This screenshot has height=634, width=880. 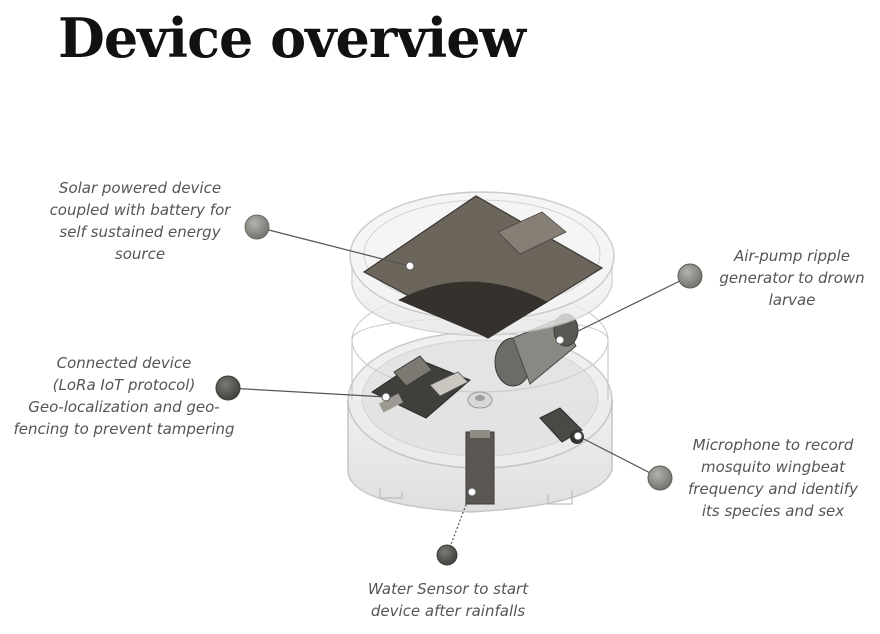 What do you see at coordinates (292, 38) in the screenshot?
I see `page-title: Device overview` at bounding box center [292, 38].